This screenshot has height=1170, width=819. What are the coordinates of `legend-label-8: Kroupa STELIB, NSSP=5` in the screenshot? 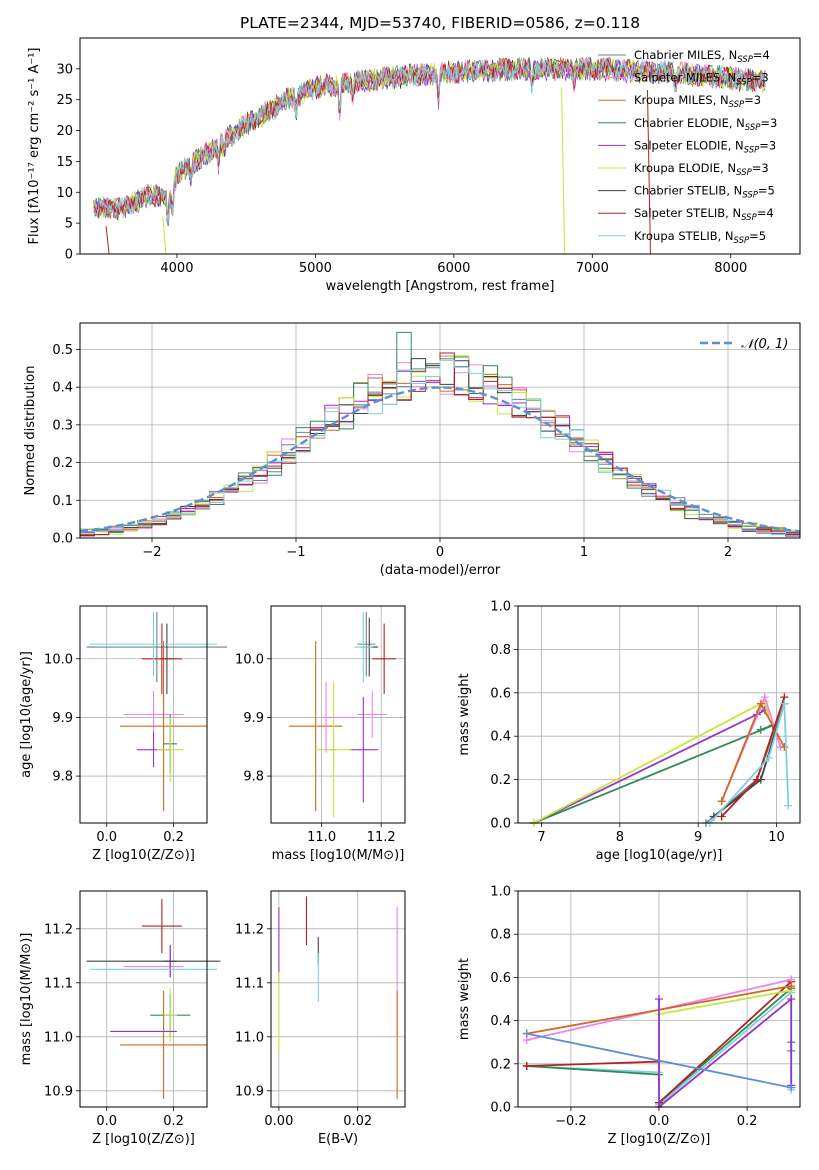 It's located at (700, 237).